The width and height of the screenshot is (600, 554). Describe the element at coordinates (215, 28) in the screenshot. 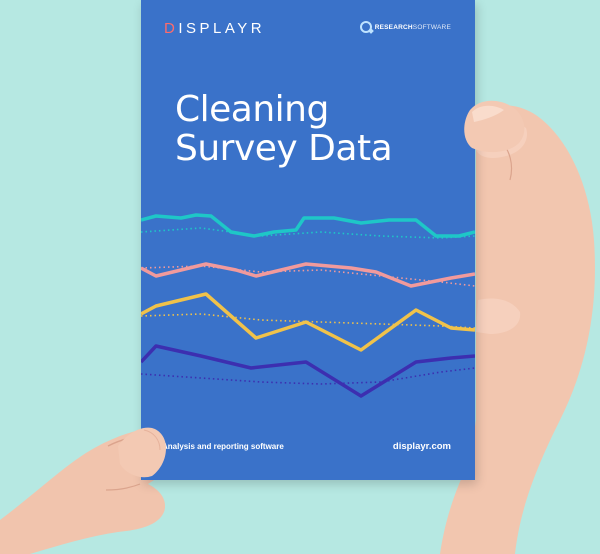

I see `displayr-logo: DISPLAYR` at that location.